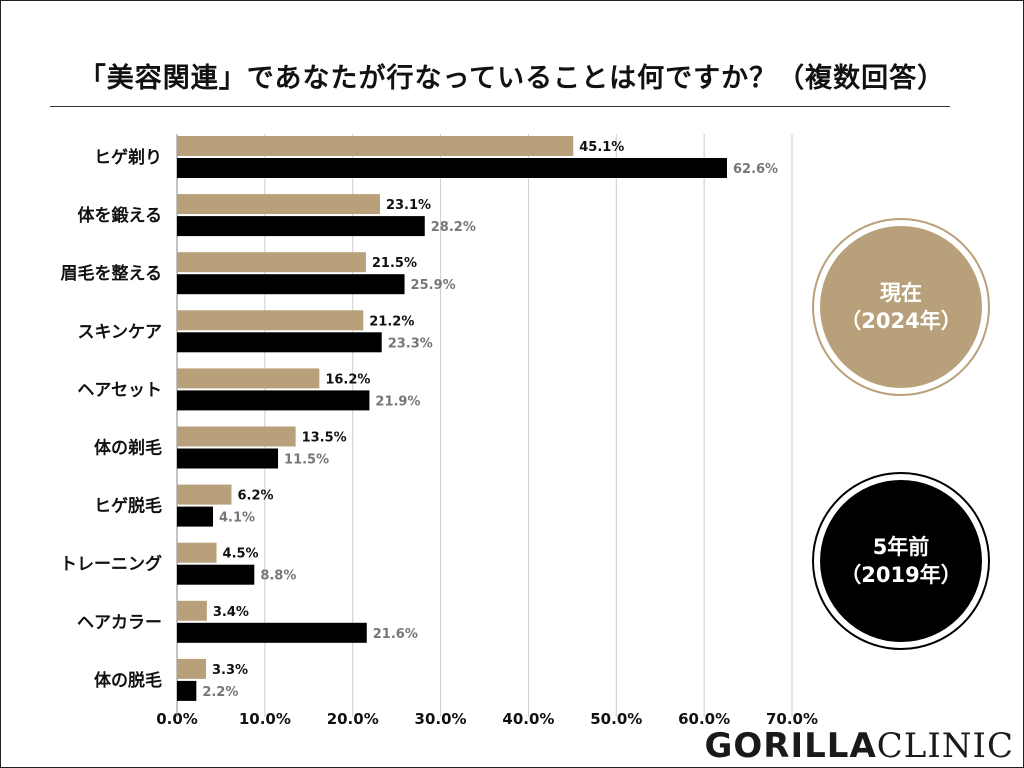  I want to click on data-label-2019: 2.2%, so click(220, 692).